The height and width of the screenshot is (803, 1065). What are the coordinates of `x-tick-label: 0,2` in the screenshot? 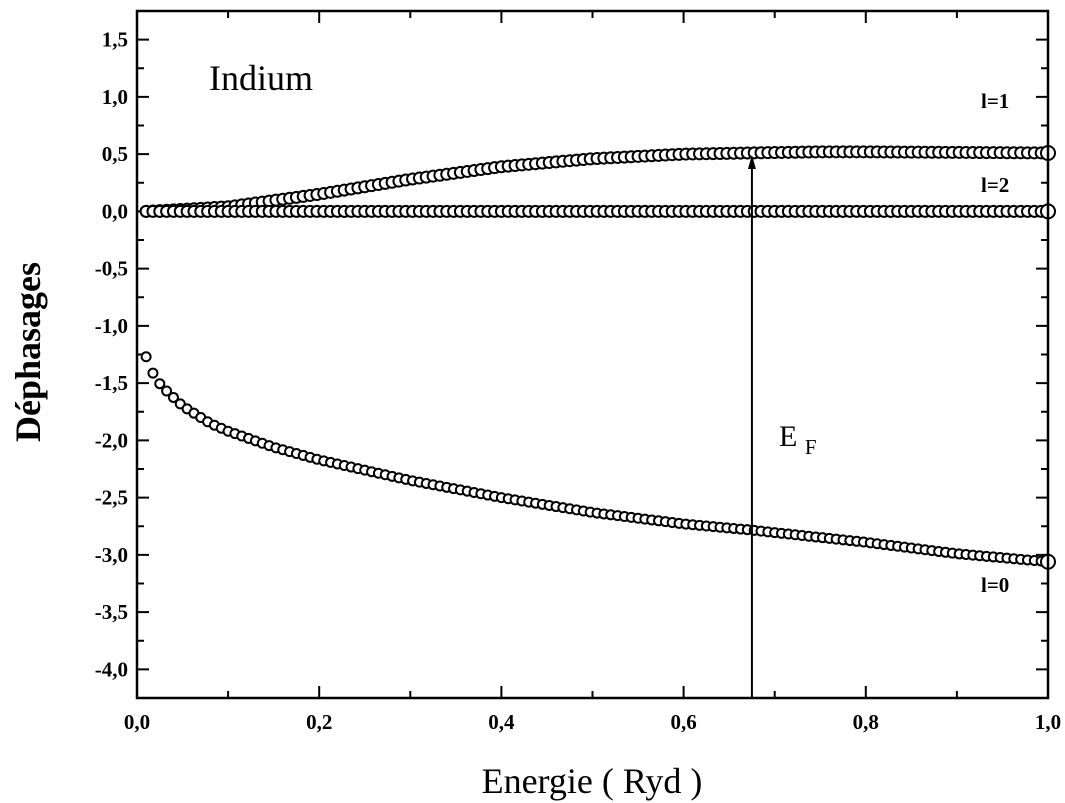 It's located at (319, 722).